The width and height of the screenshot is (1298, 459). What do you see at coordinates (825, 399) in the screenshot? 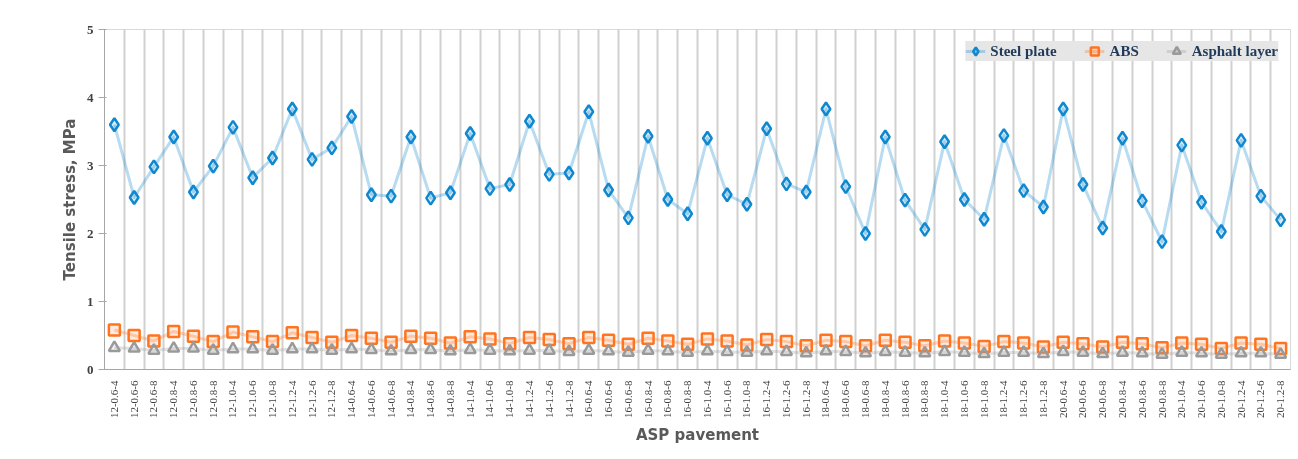
I see `x-tick-label: 18-0.6-4` at bounding box center [825, 399].